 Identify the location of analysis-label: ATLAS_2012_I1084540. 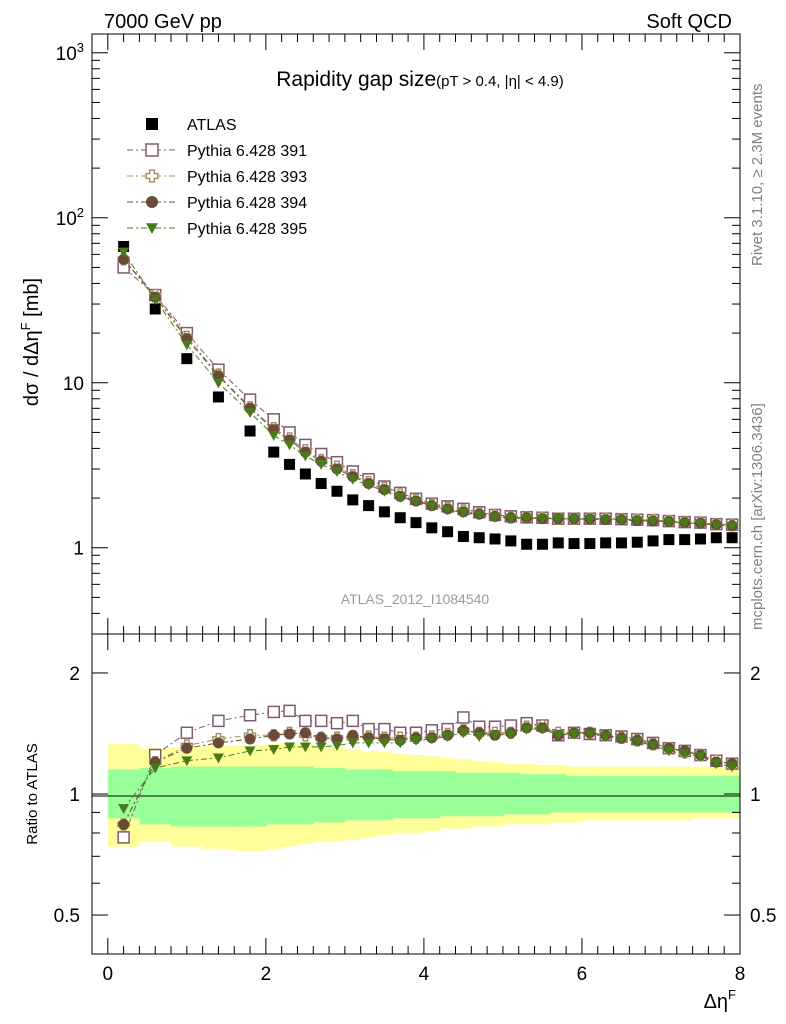
(415, 599).